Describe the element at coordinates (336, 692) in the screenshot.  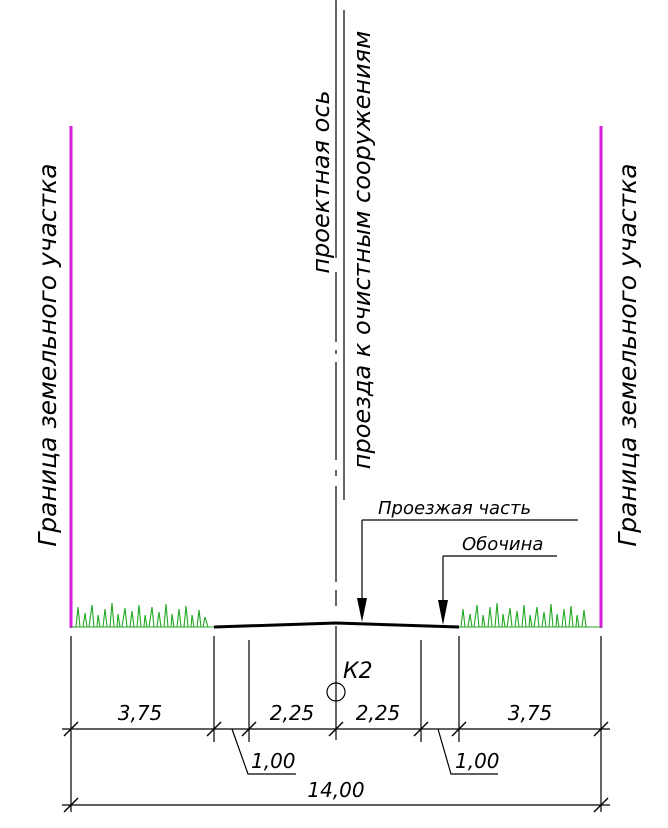
I see `point-k2-marker` at that location.